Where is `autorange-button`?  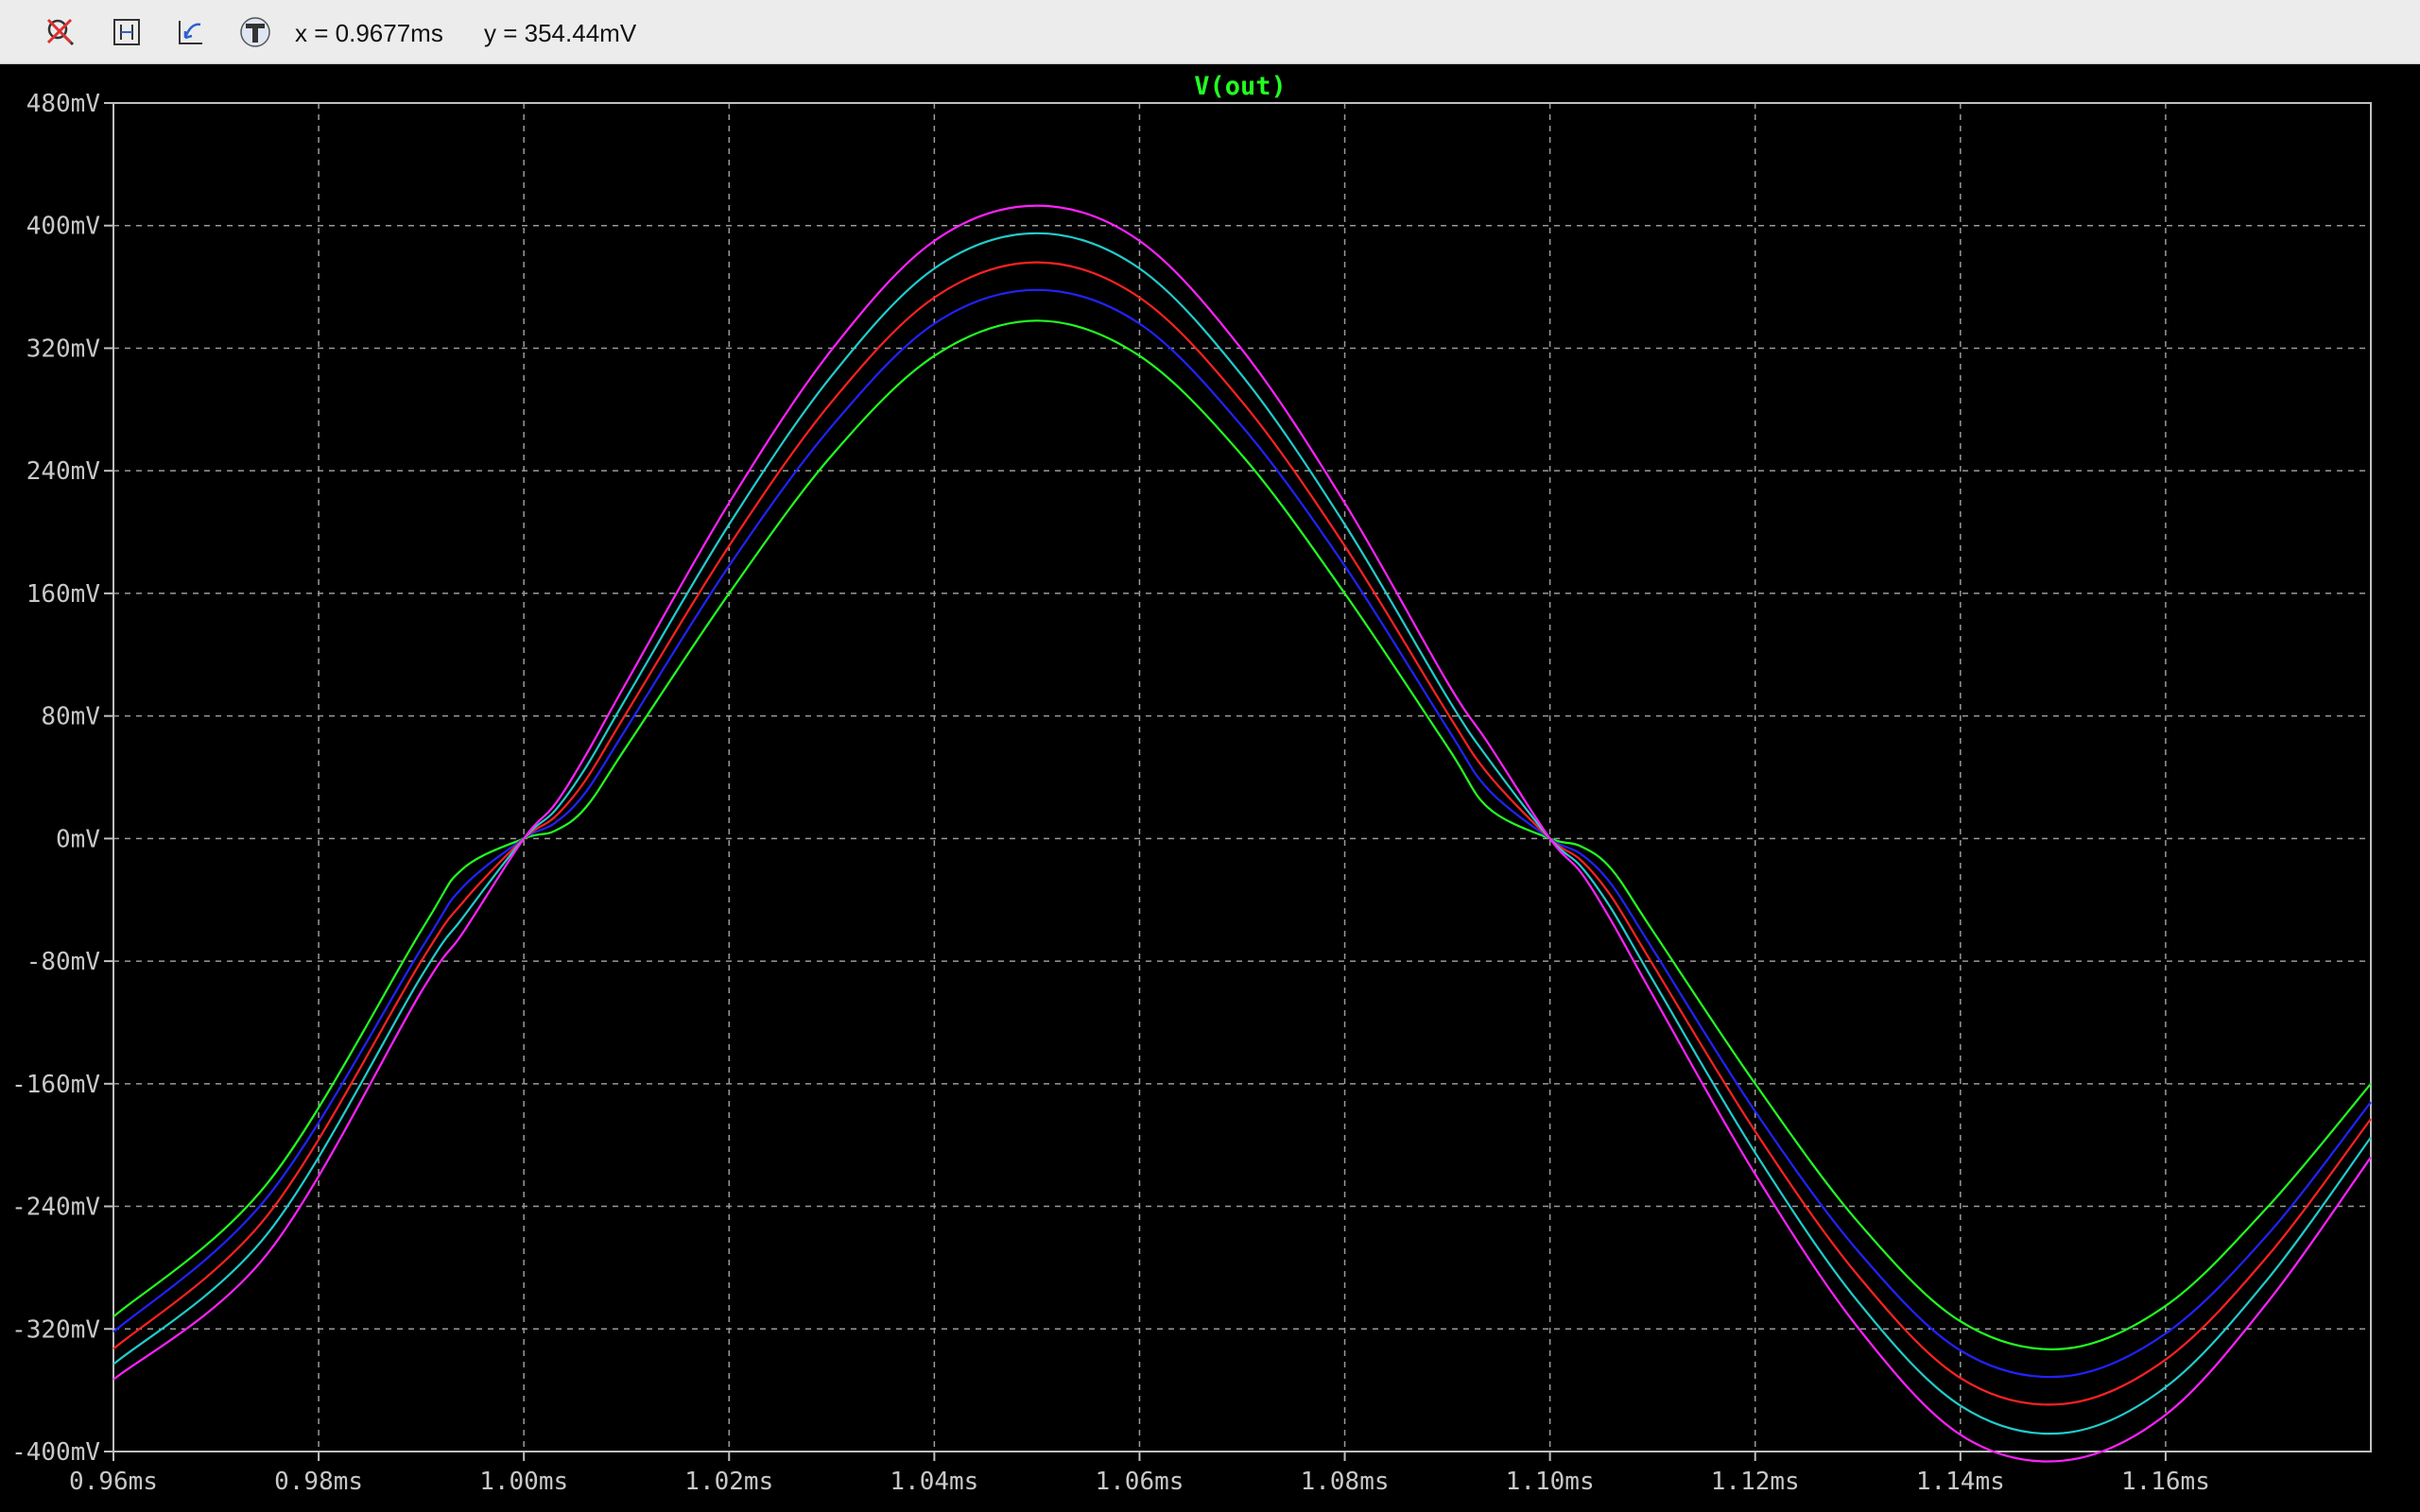 autorange-button is located at coordinates (60, 34).